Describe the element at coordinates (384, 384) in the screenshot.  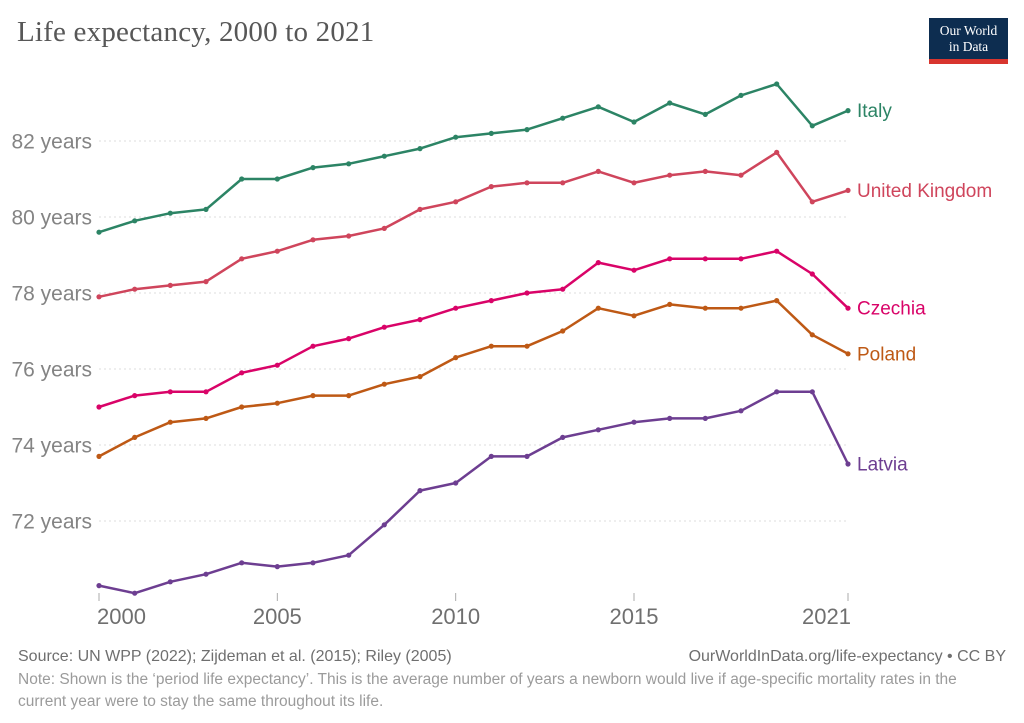
I see `data-point-poland-2008` at that location.